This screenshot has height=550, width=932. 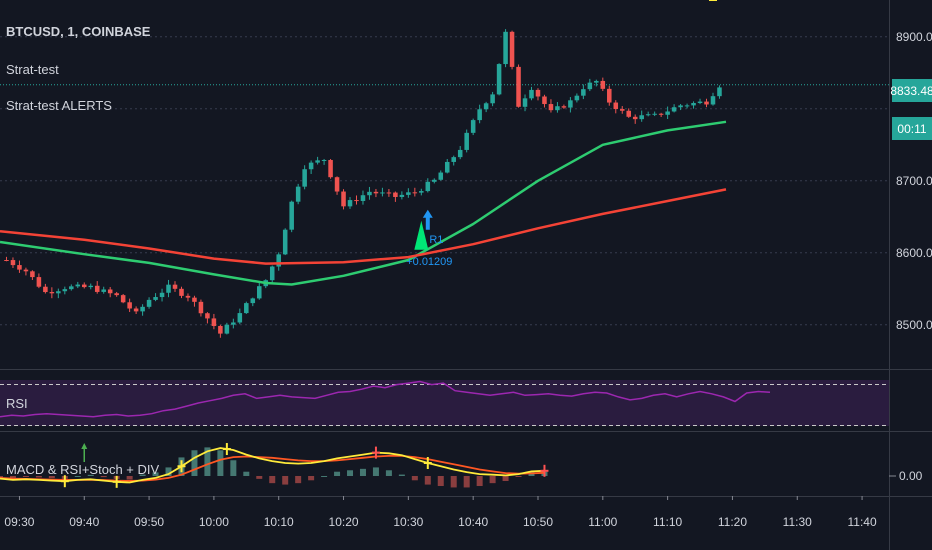 What do you see at coordinates (427, 219) in the screenshot?
I see `alert-arrow-icon` at bounding box center [427, 219].